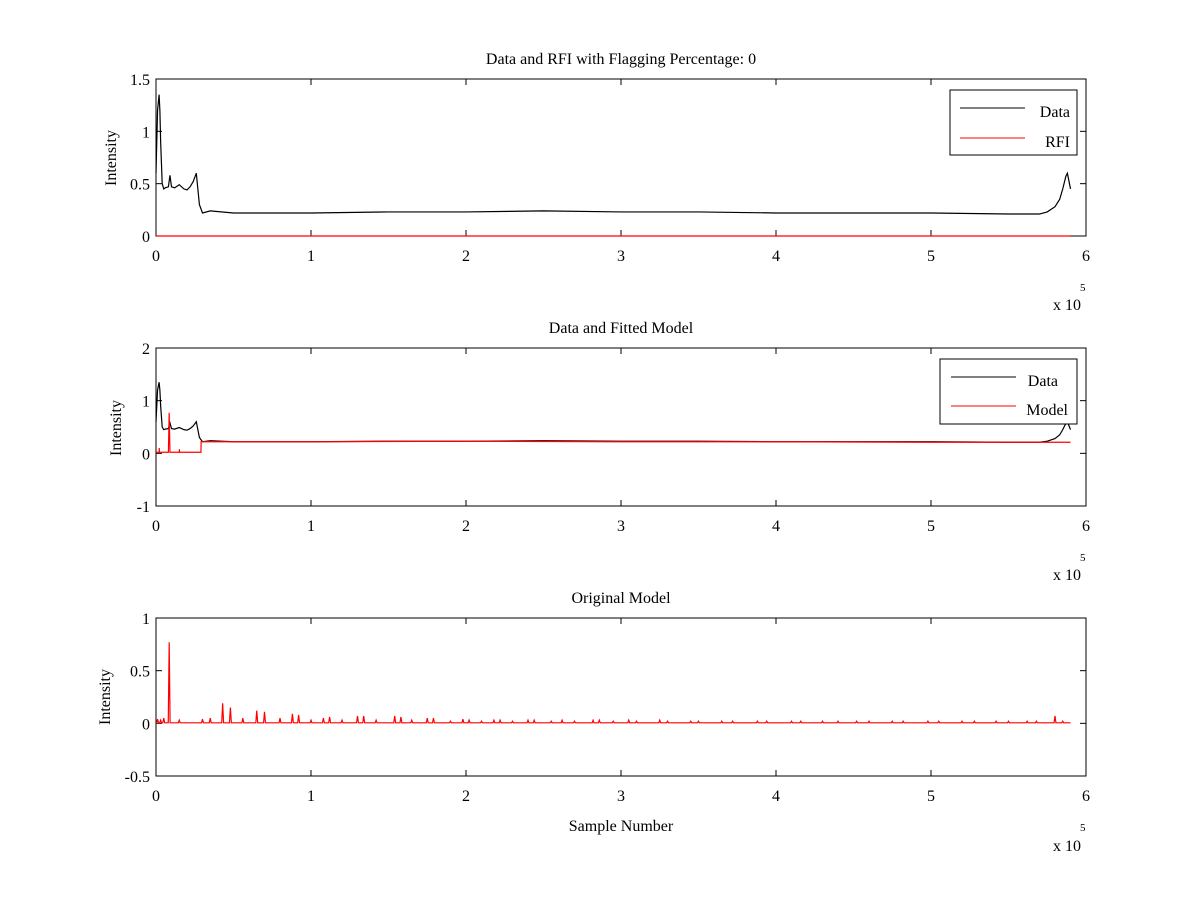  I want to click on subplot-1-ytick-label: 0.5, so click(140, 185).